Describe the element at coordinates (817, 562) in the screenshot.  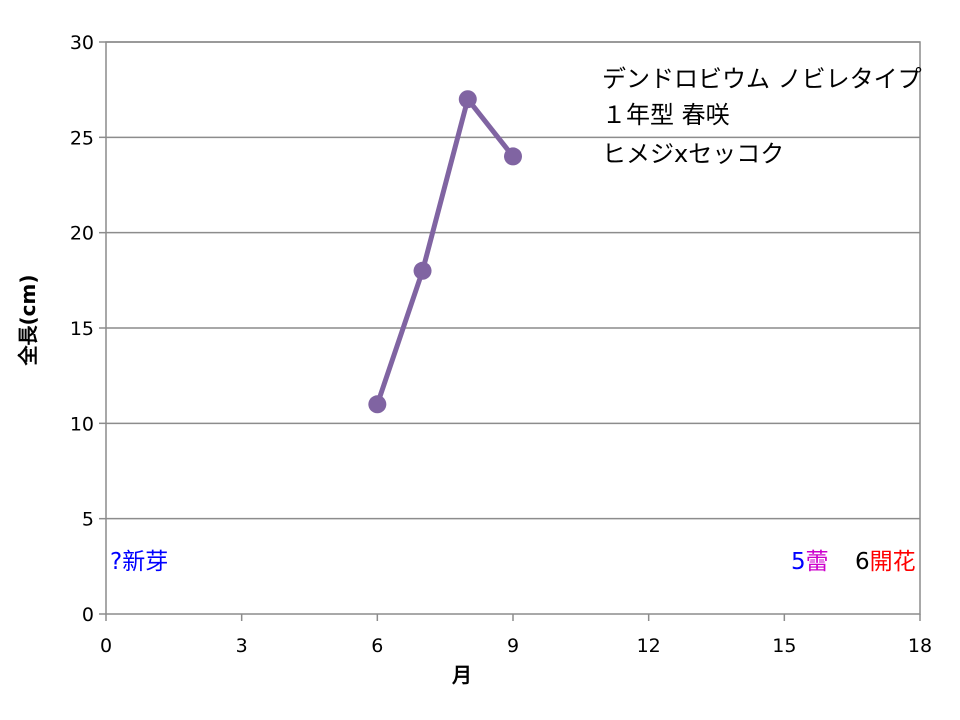
I see `annotation-bud-label: 蕾` at that location.